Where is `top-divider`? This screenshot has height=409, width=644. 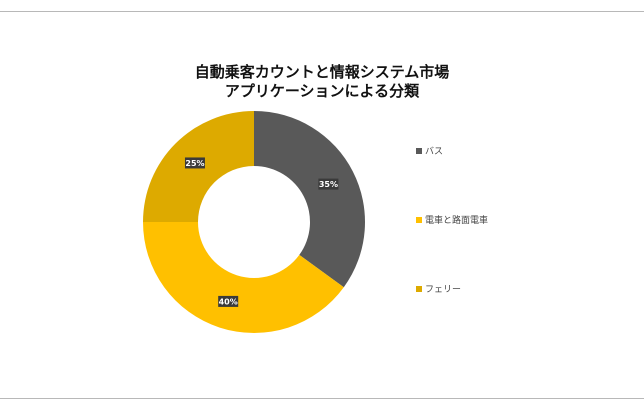 top-divider is located at coordinates (322, 11).